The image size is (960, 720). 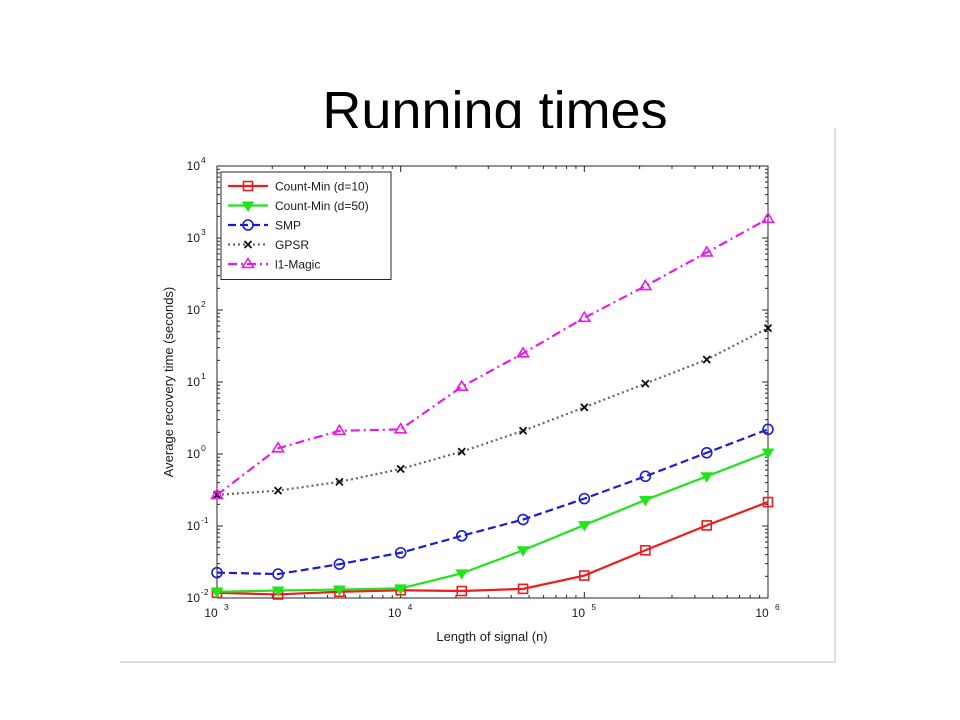 I want to click on x-tick-exponent: 3, so click(x=226, y=607).